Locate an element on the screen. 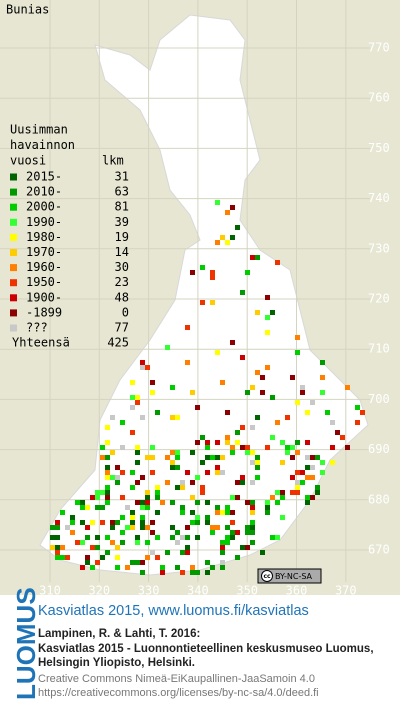 This screenshot has height=706, width=400. legend-label: 1960- is located at coordinates (44, 267).